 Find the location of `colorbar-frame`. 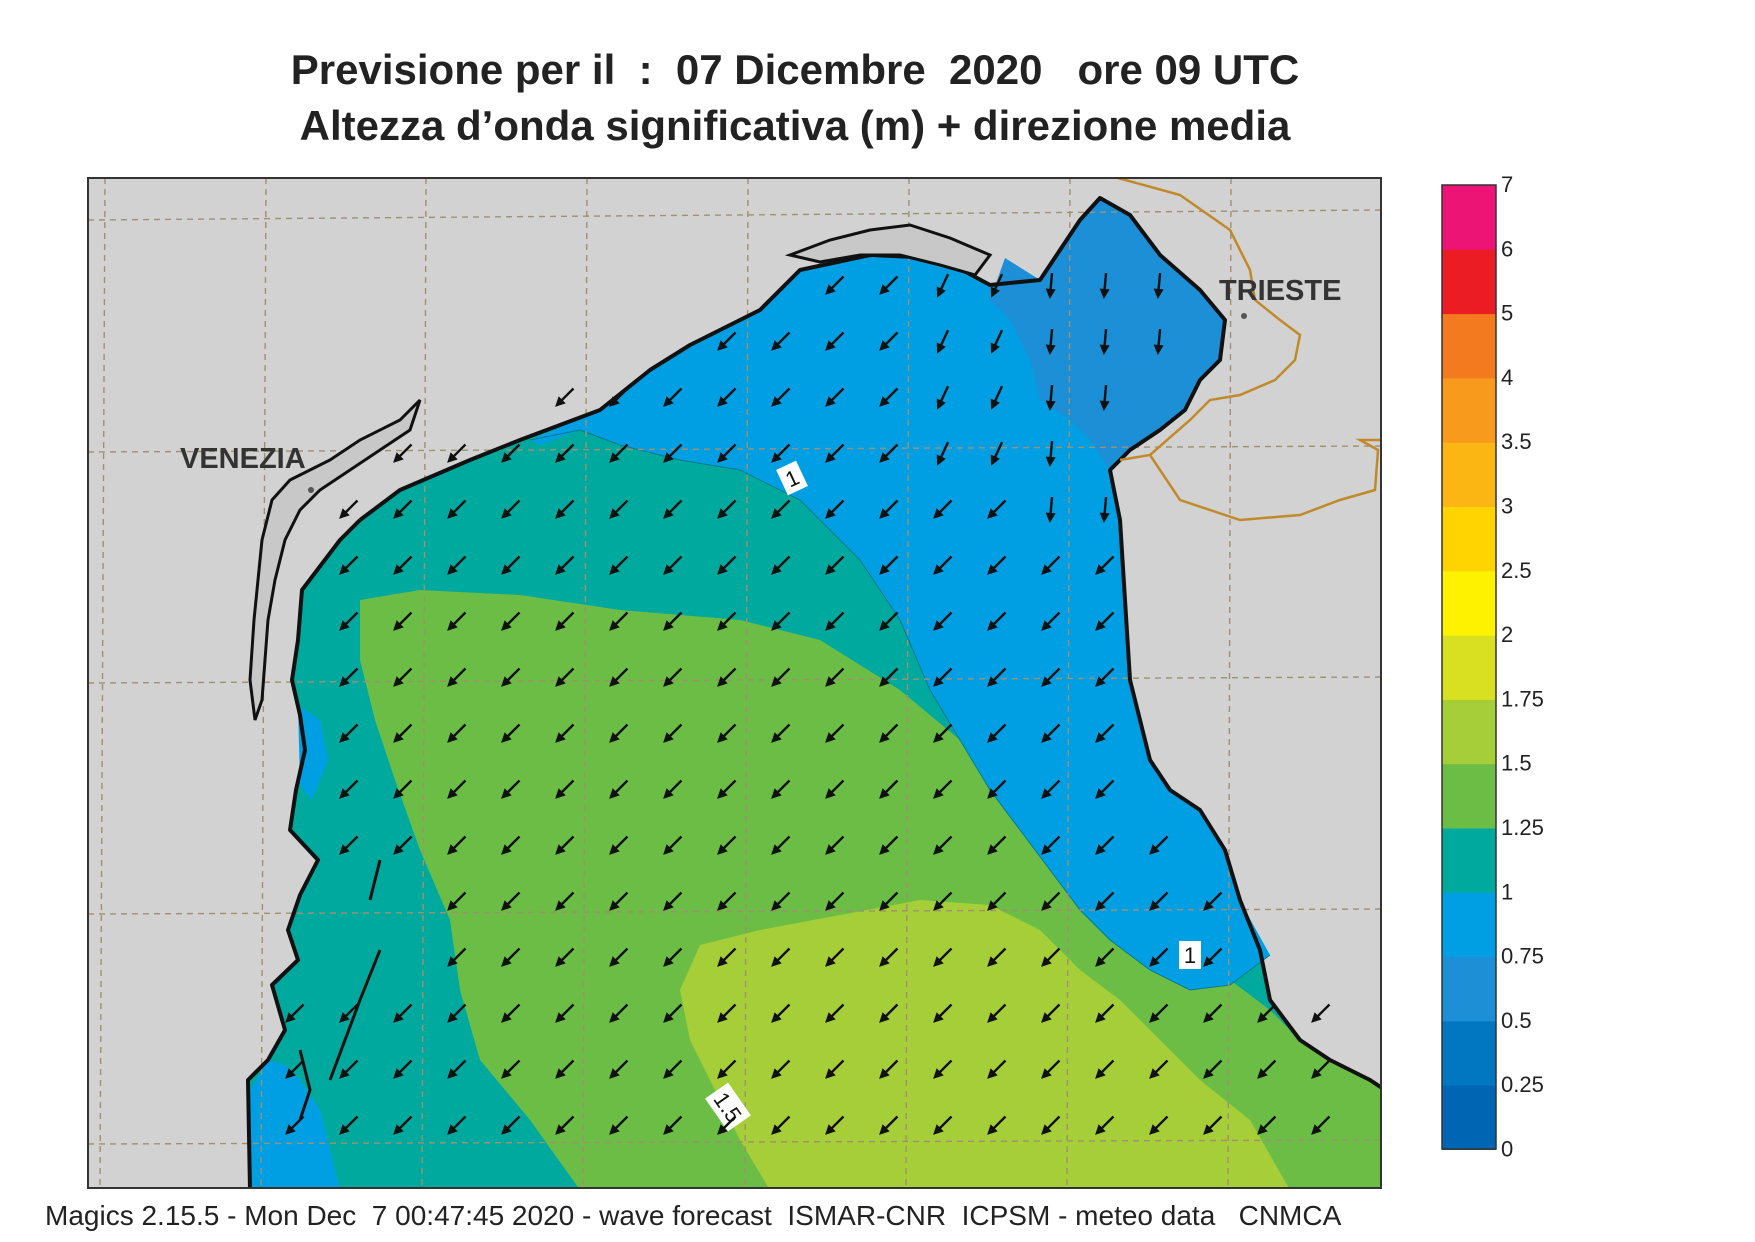

colorbar-frame is located at coordinates (1469, 667).